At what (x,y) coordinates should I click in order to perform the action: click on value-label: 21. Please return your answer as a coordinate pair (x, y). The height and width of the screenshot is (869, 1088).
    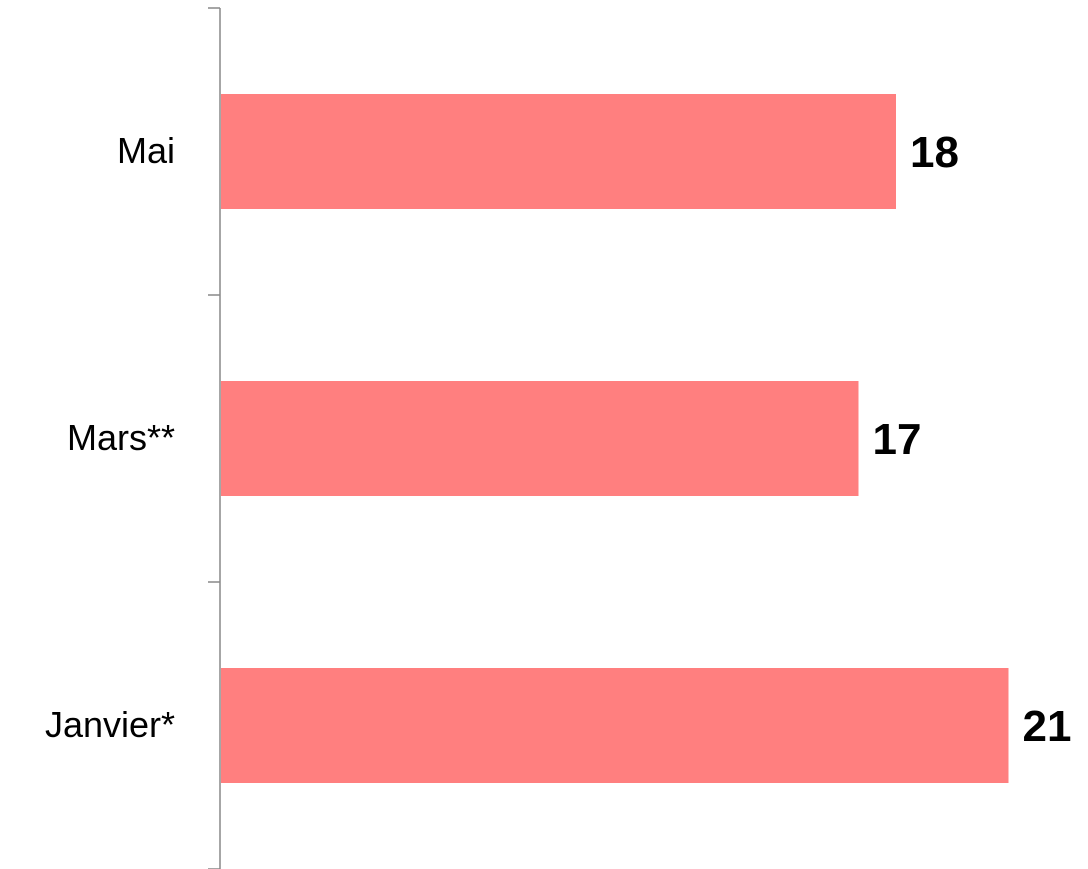
    Looking at the image, I should click on (1047, 726).